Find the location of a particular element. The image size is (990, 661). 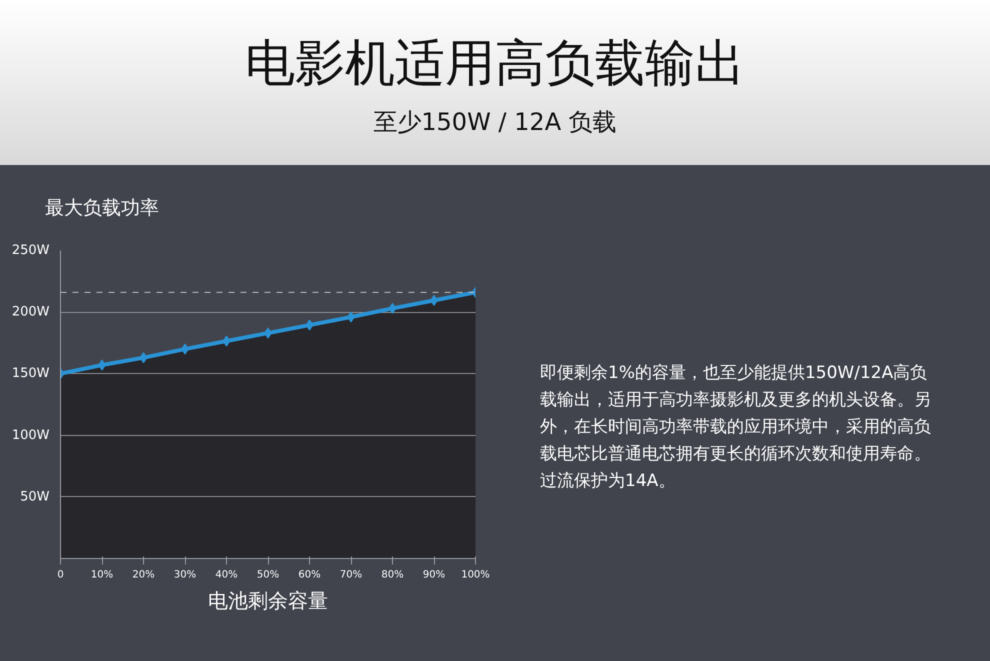

y-tick-label: 150W is located at coordinates (31, 374).